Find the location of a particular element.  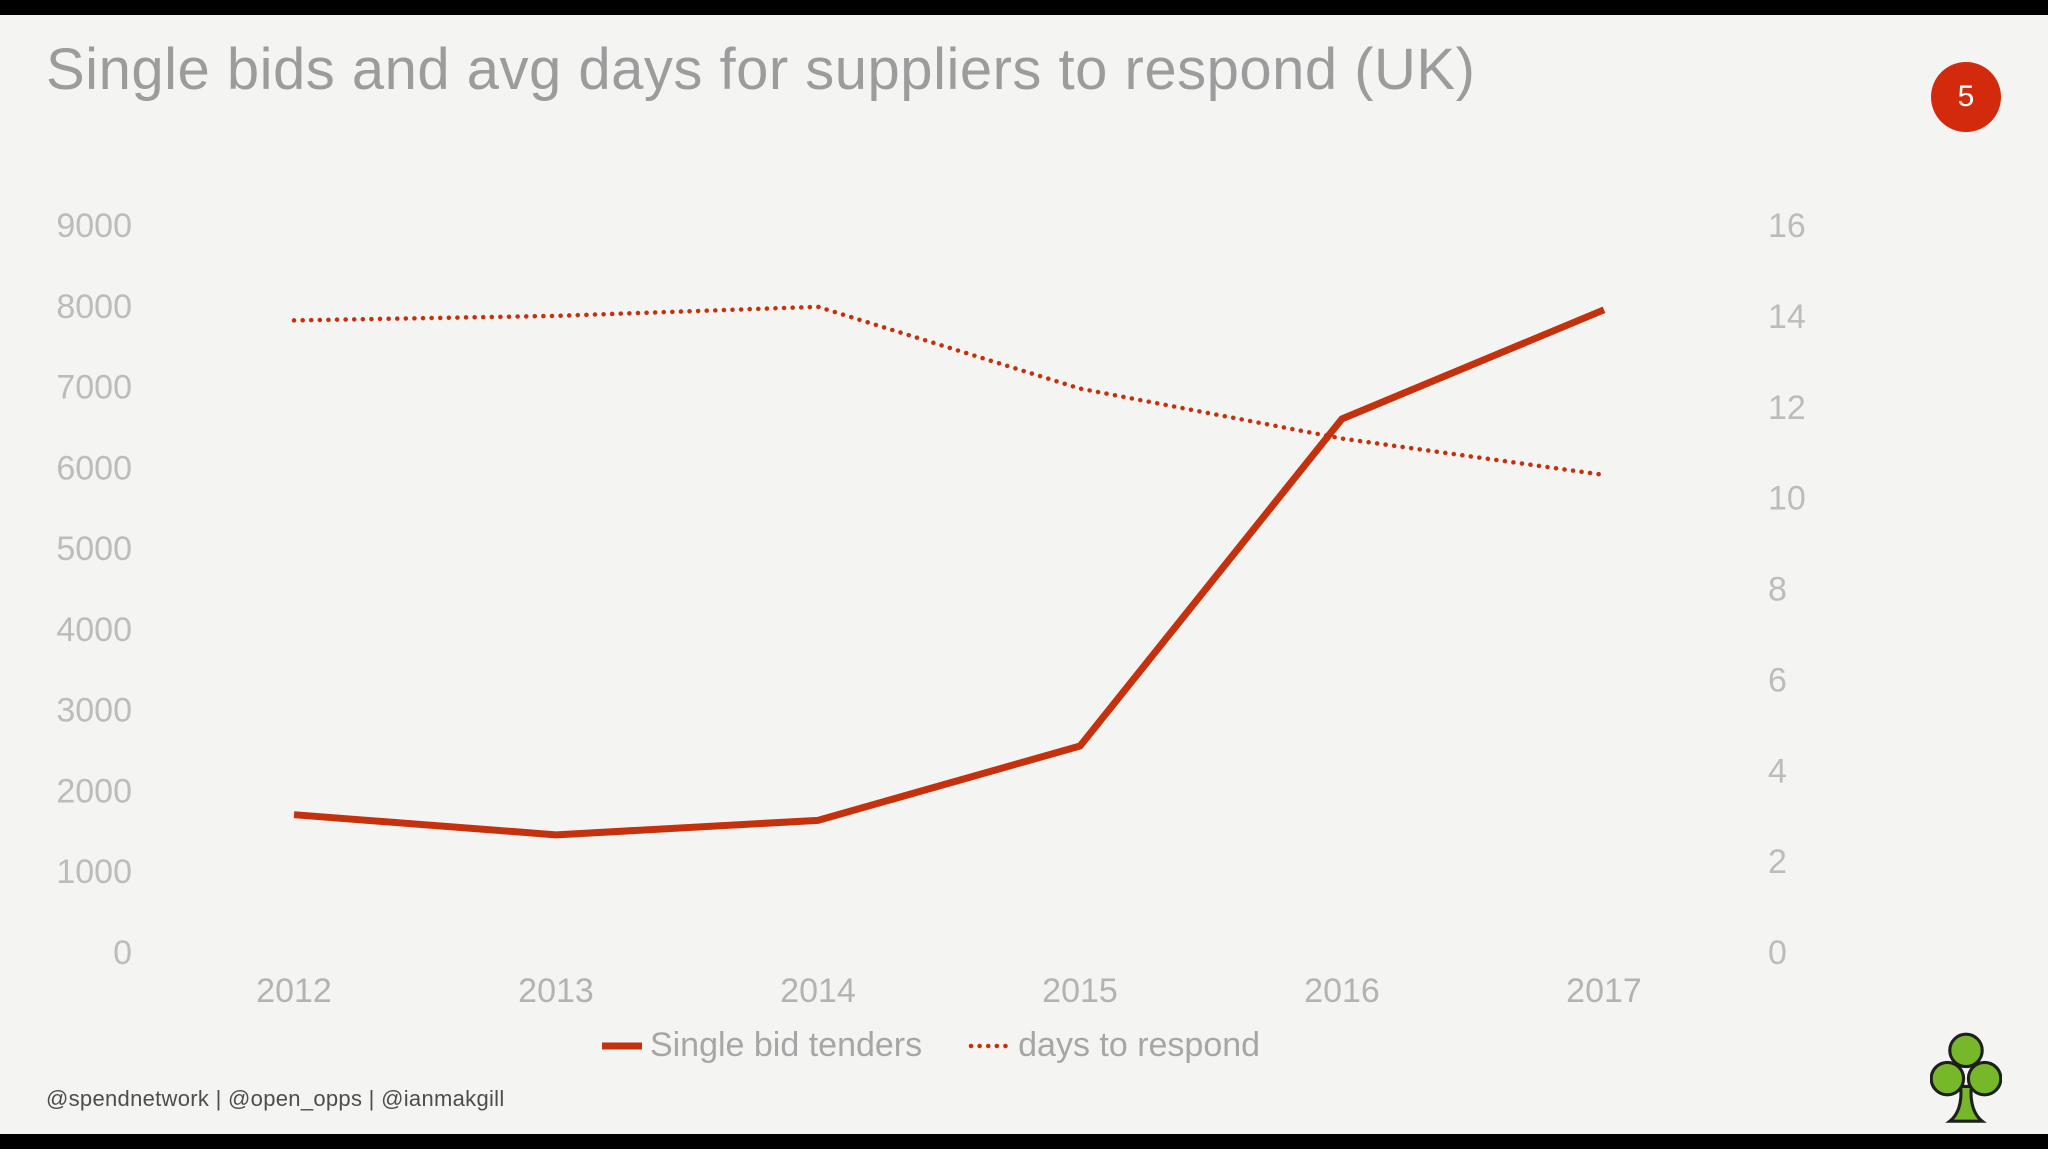

left-axis-tick: 1000 is located at coordinates (94, 872).